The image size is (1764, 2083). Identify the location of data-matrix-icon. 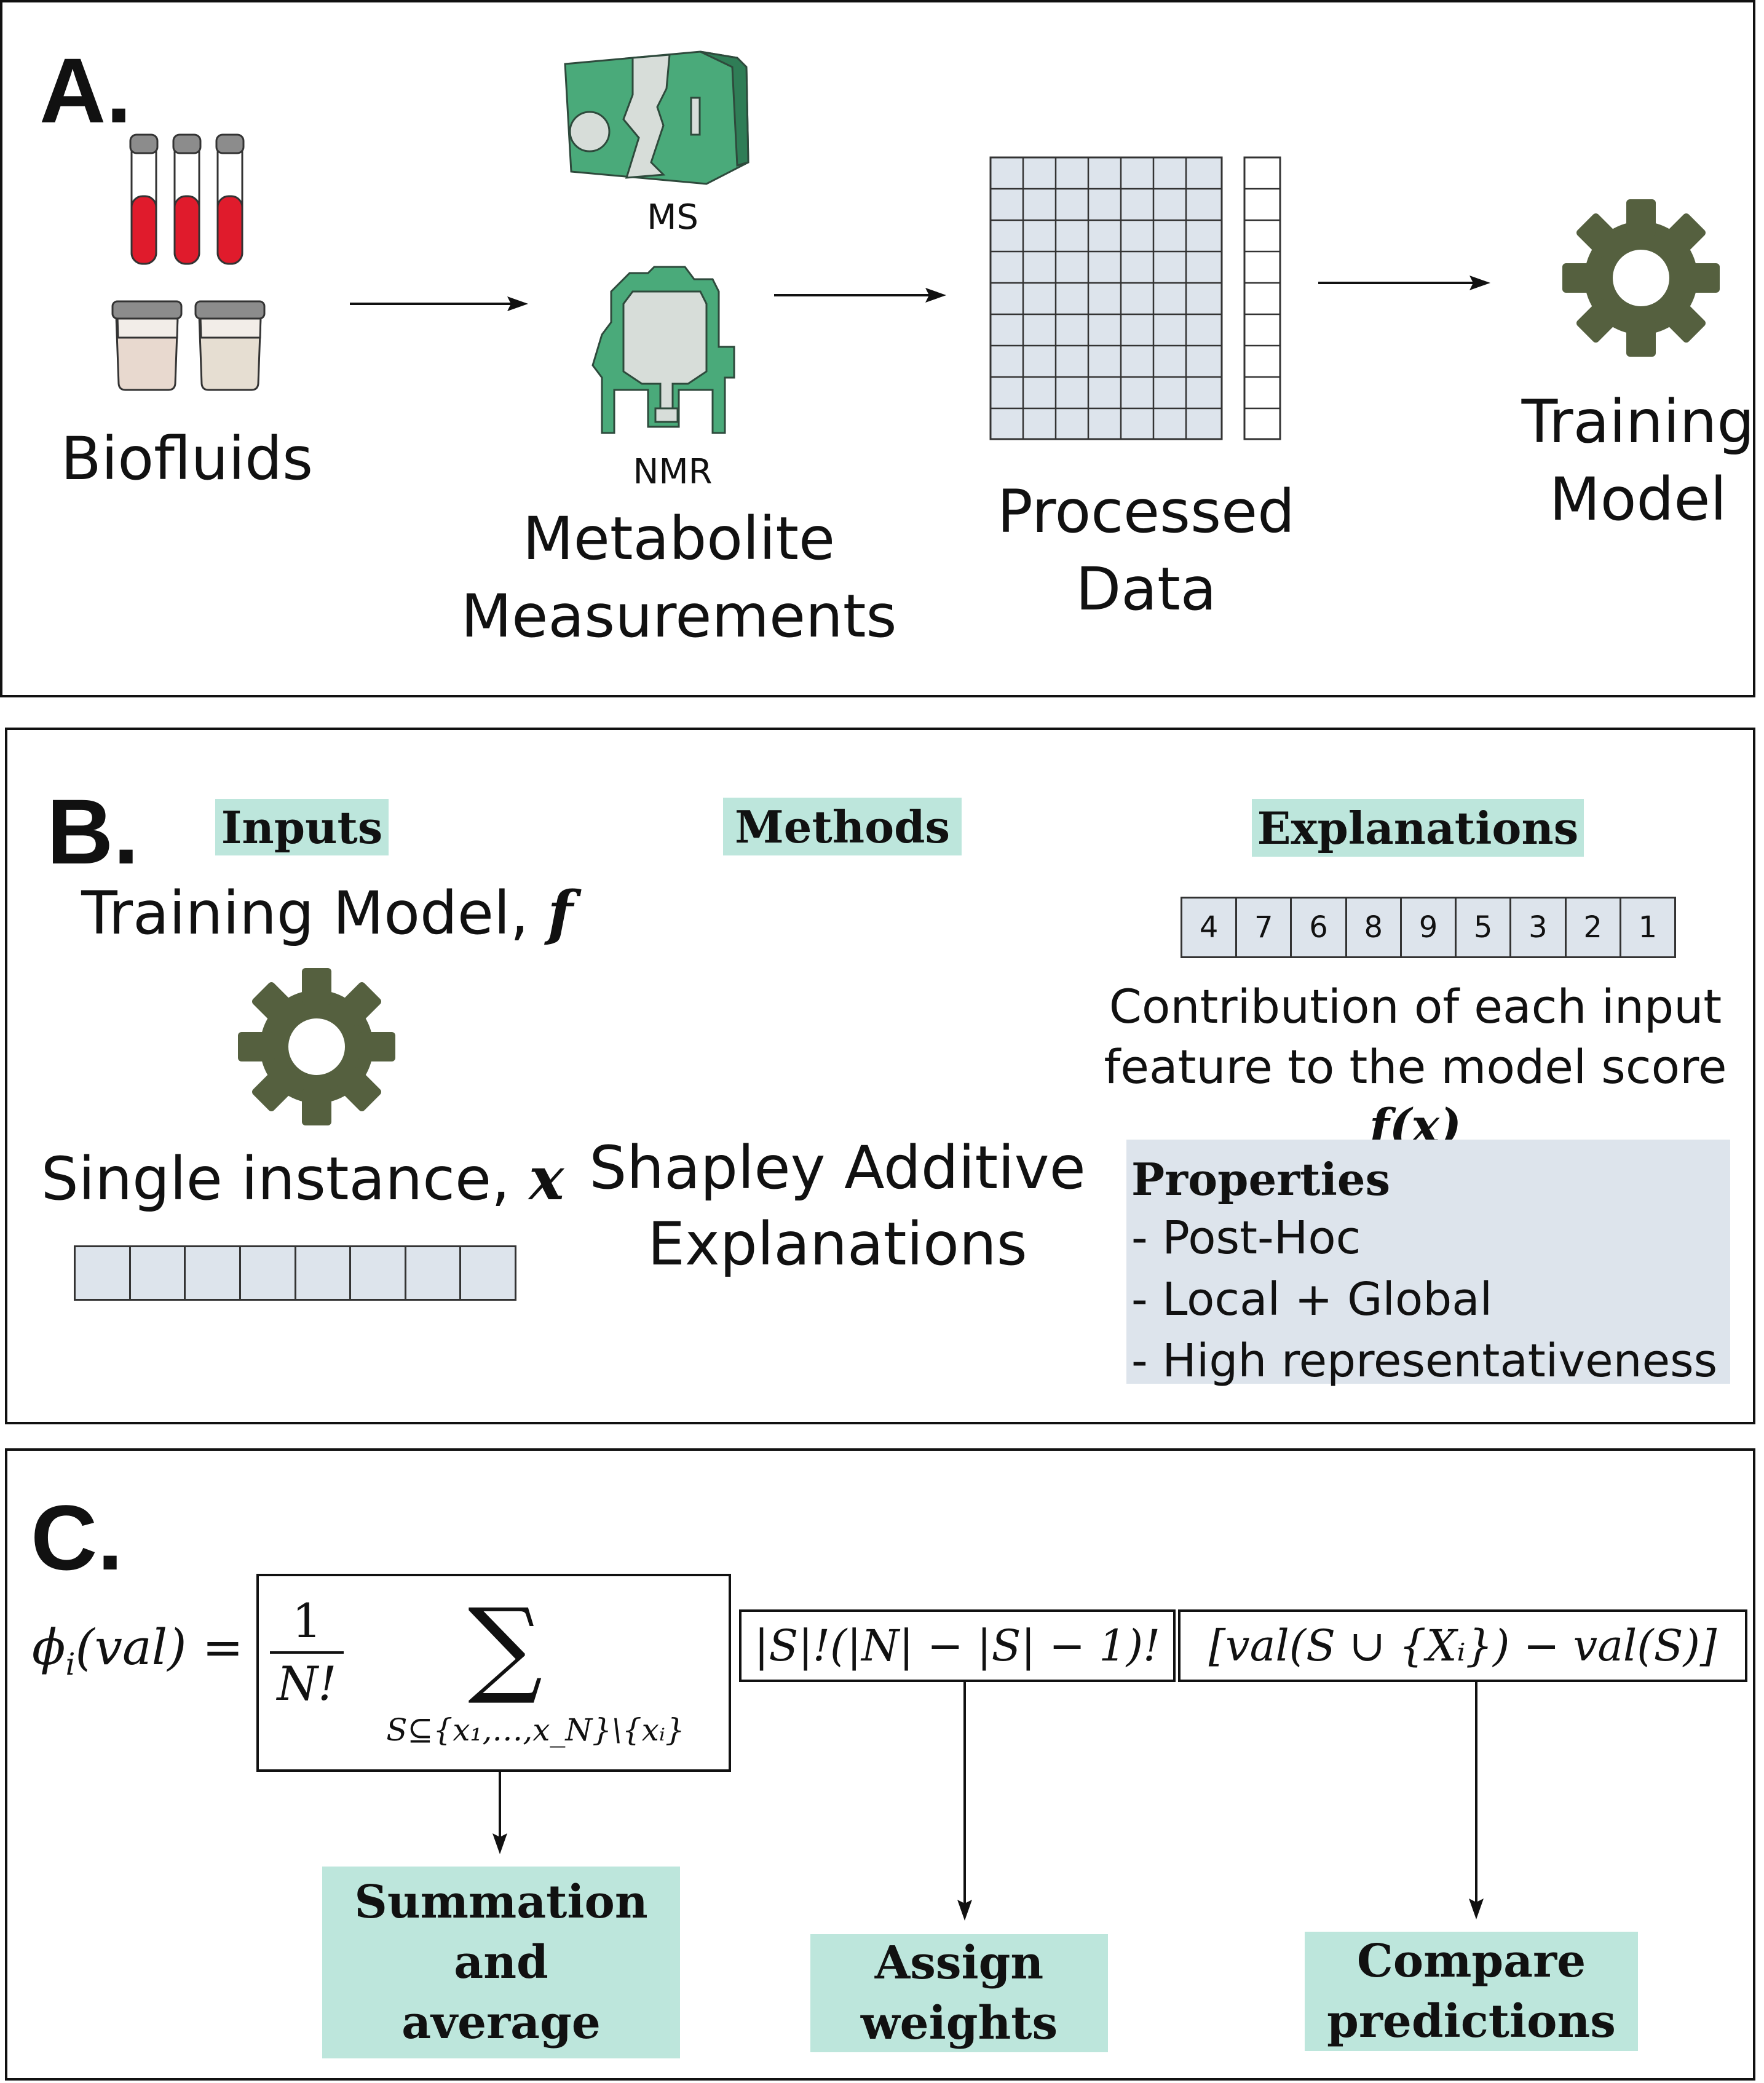
(1135, 298).